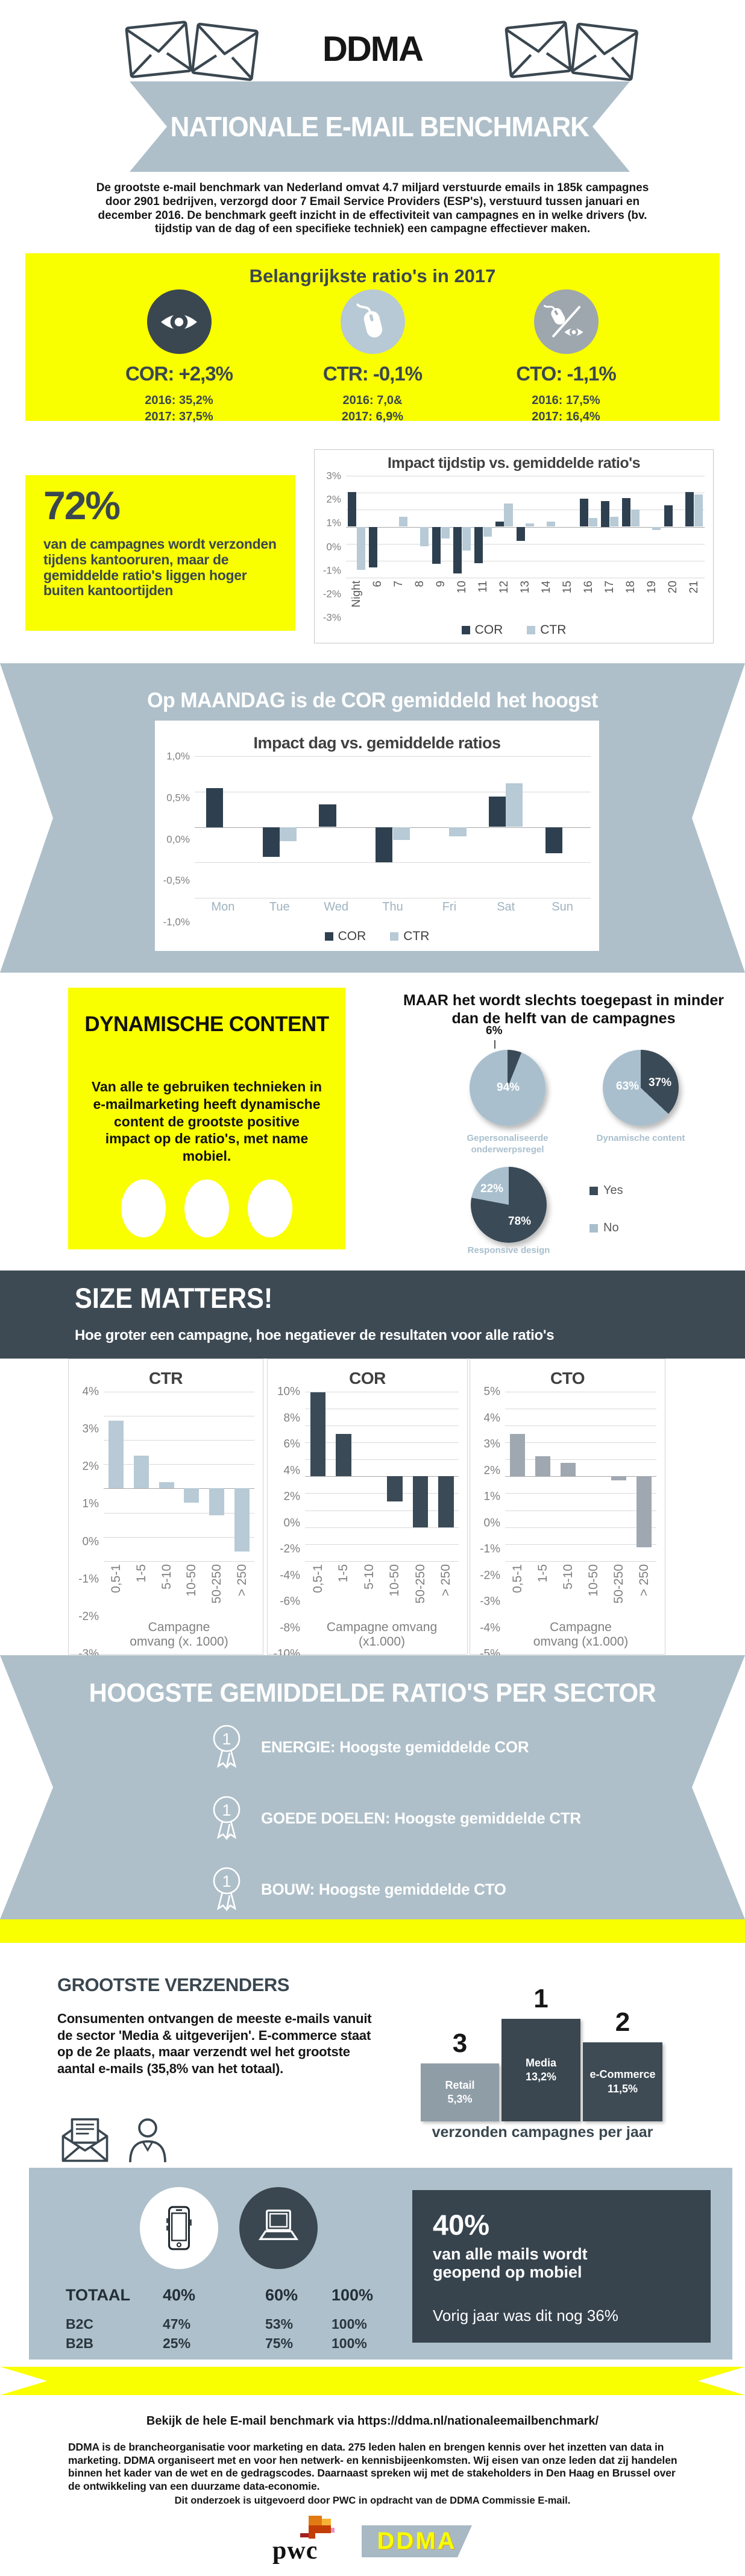 The image size is (745, 2576). I want to click on y-tick-label: -8%, so click(290, 1627).